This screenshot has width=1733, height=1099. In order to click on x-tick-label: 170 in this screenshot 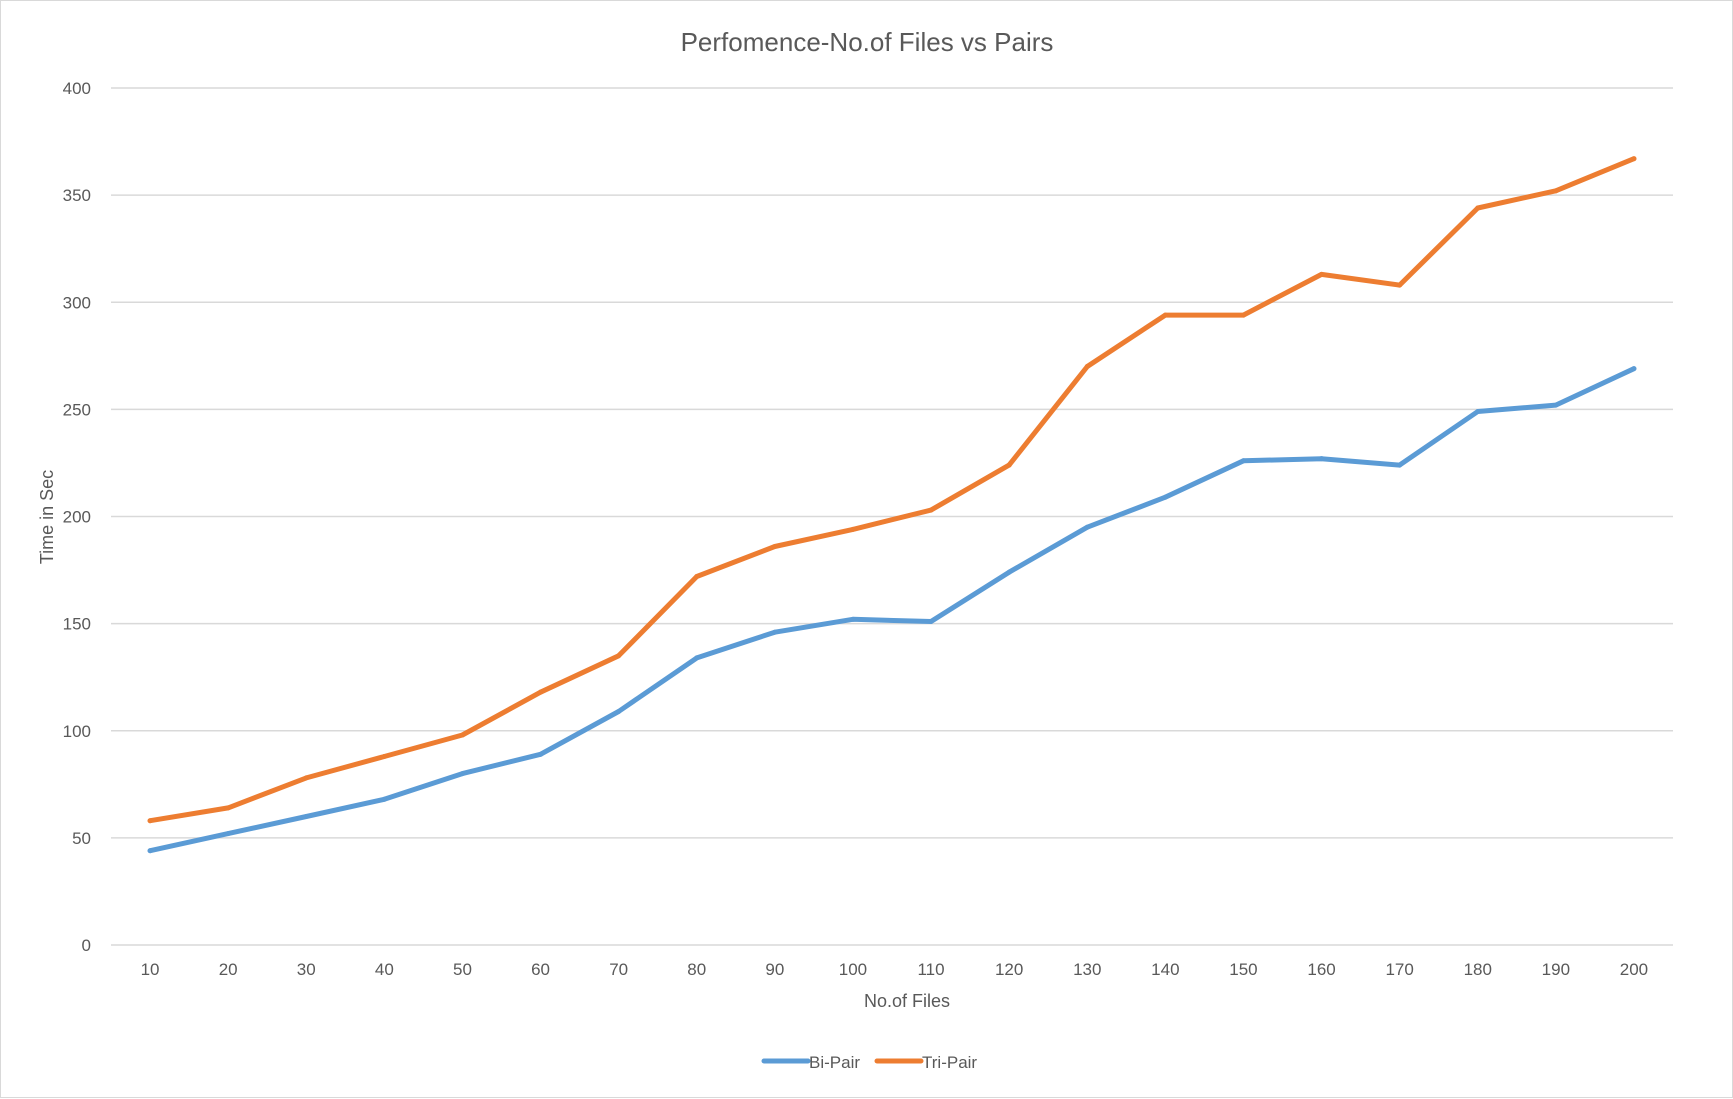, I will do `click(1399, 969)`.